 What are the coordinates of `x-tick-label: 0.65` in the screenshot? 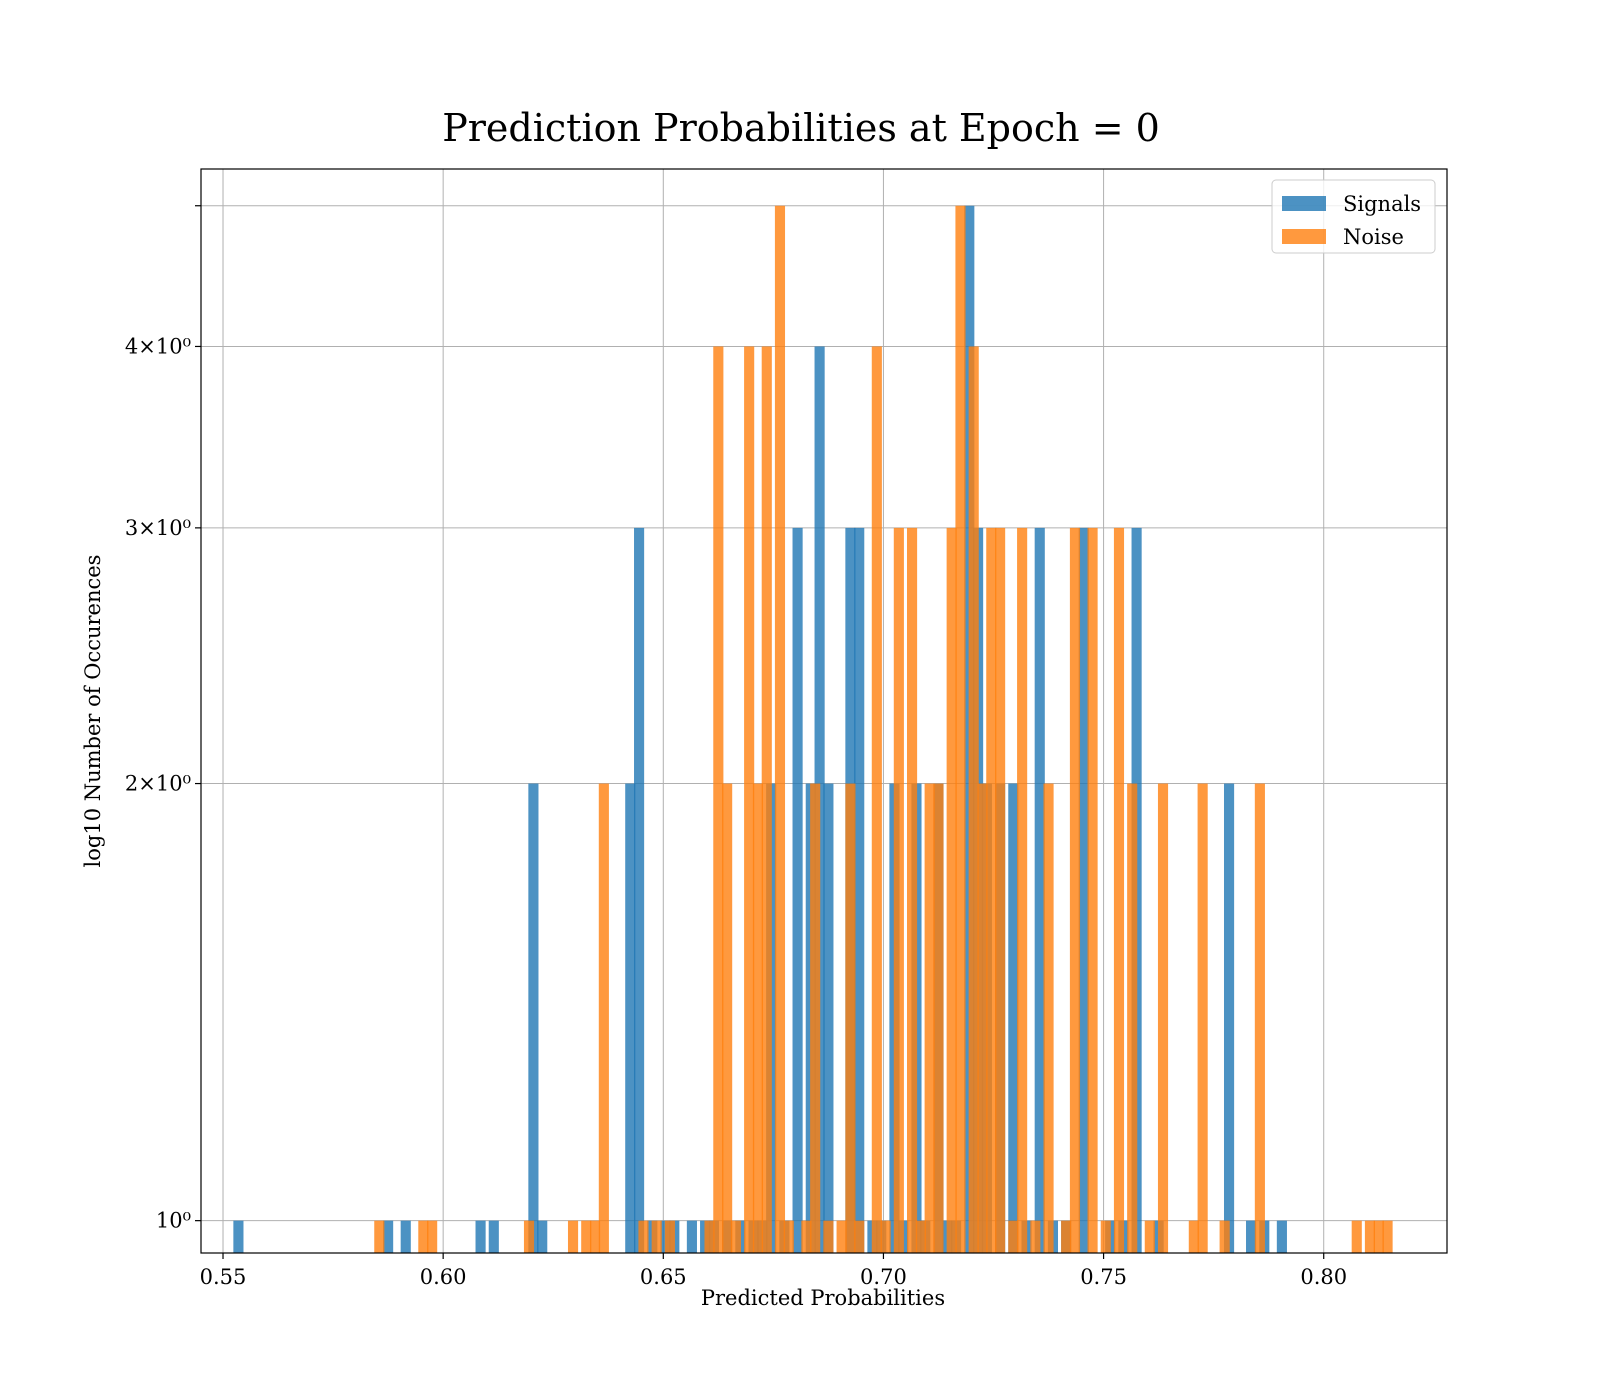 It's located at (663, 1277).